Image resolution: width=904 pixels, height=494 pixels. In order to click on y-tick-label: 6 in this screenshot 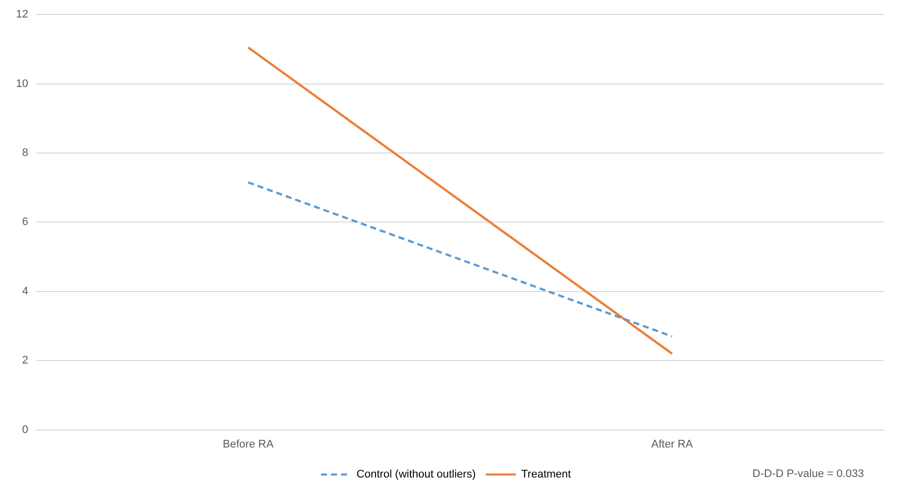, I will do `click(25, 222)`.